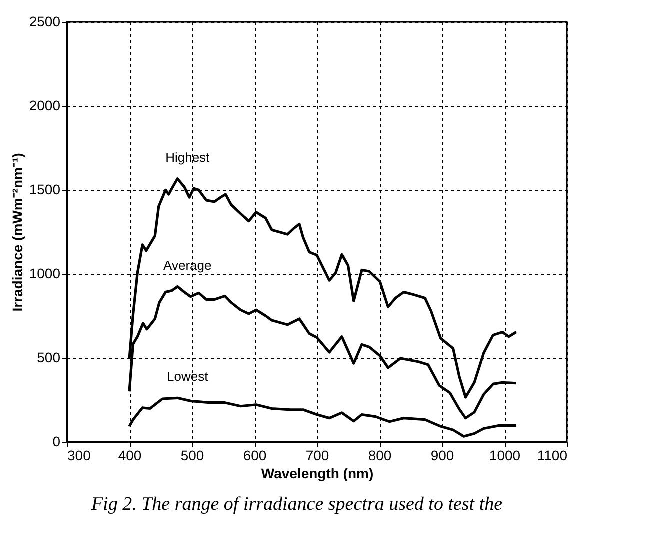  Describe the element at coordinates (505, 456) in the screenshot. I see `x-tick-label: 1000` at that location.